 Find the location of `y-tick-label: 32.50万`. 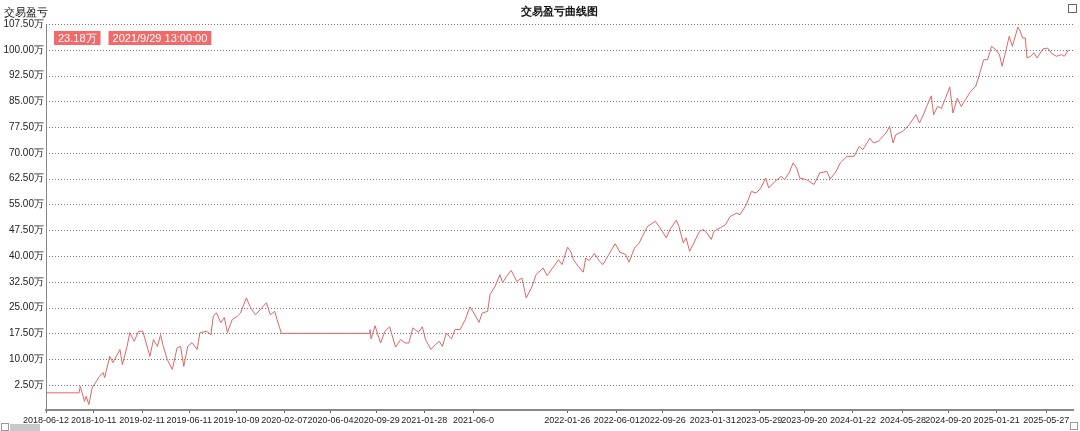

y-tick-label: 32.50万 is located at coordinates (26, 281).